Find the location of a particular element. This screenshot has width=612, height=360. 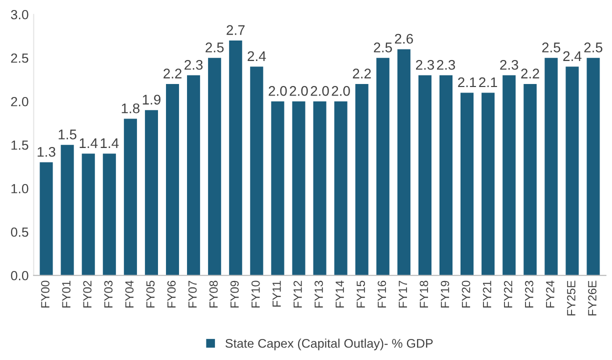

x-tick-label: FY01 is located at coordinates (66, 294).